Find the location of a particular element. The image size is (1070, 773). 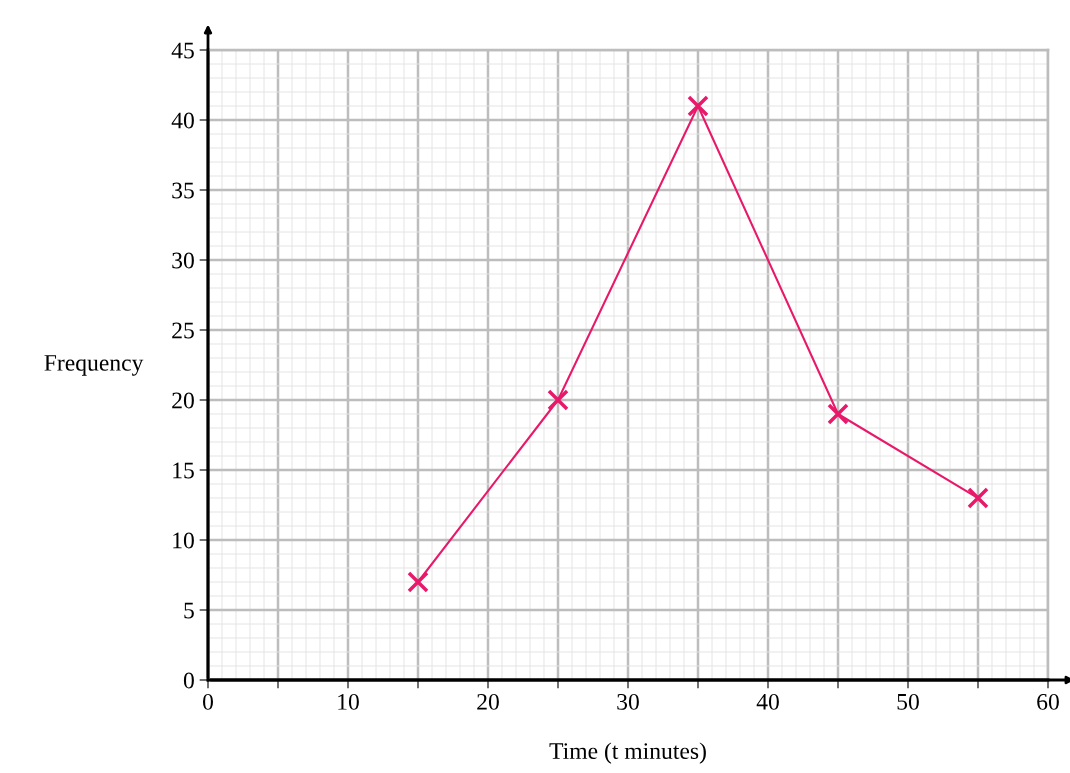

y-tick-label: 0 is located at coordinates (188, 680).